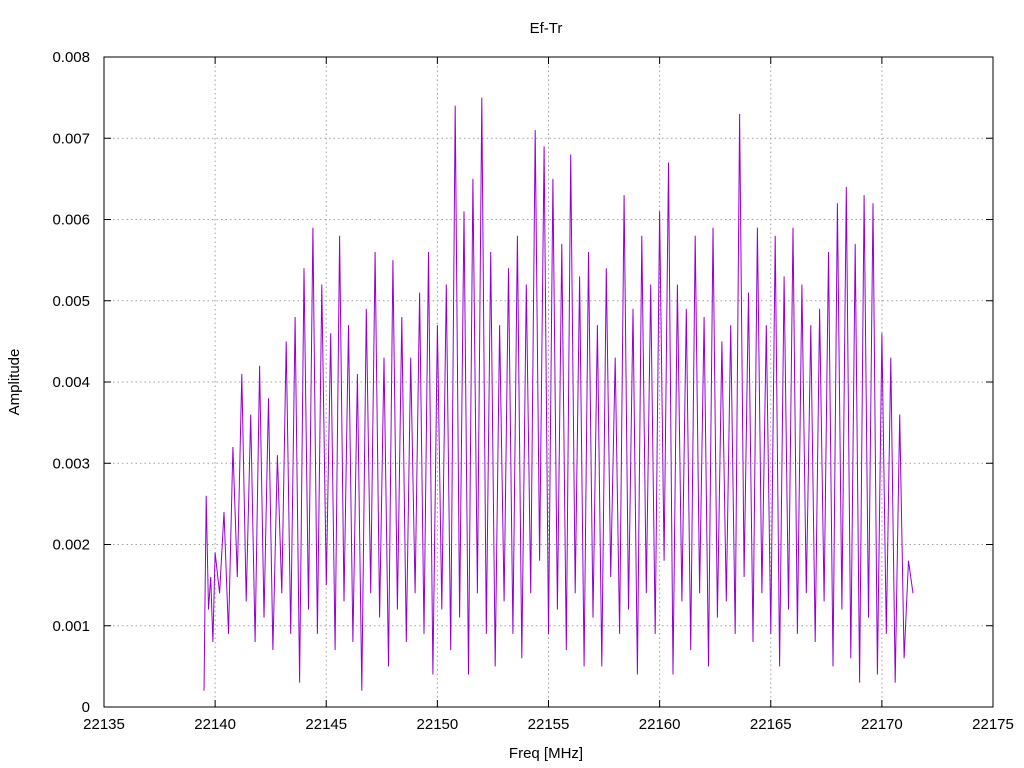 Image resolution: width=1024 pixels, height=768 pixels. Describe the element at coordinates (71, 138) in the screenshot. I see `y-tick-label: 0.007` at that location.